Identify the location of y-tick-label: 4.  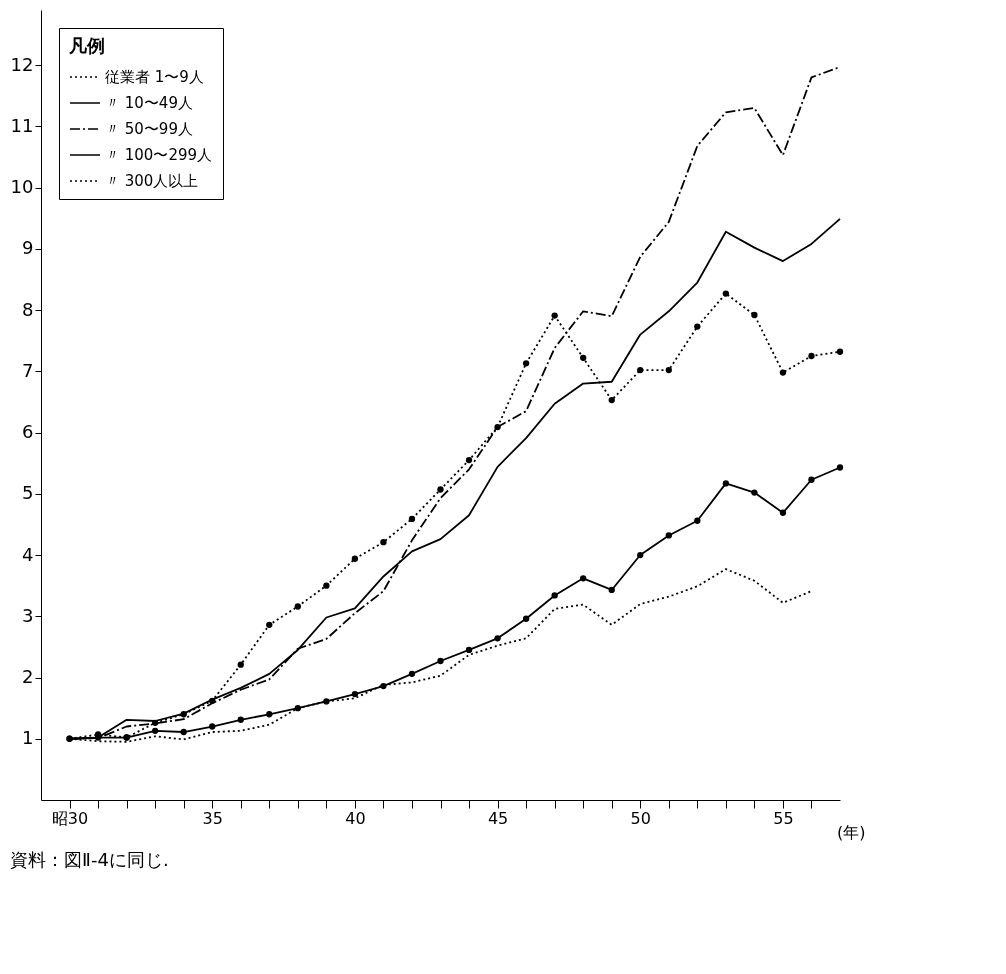
(28, 554).